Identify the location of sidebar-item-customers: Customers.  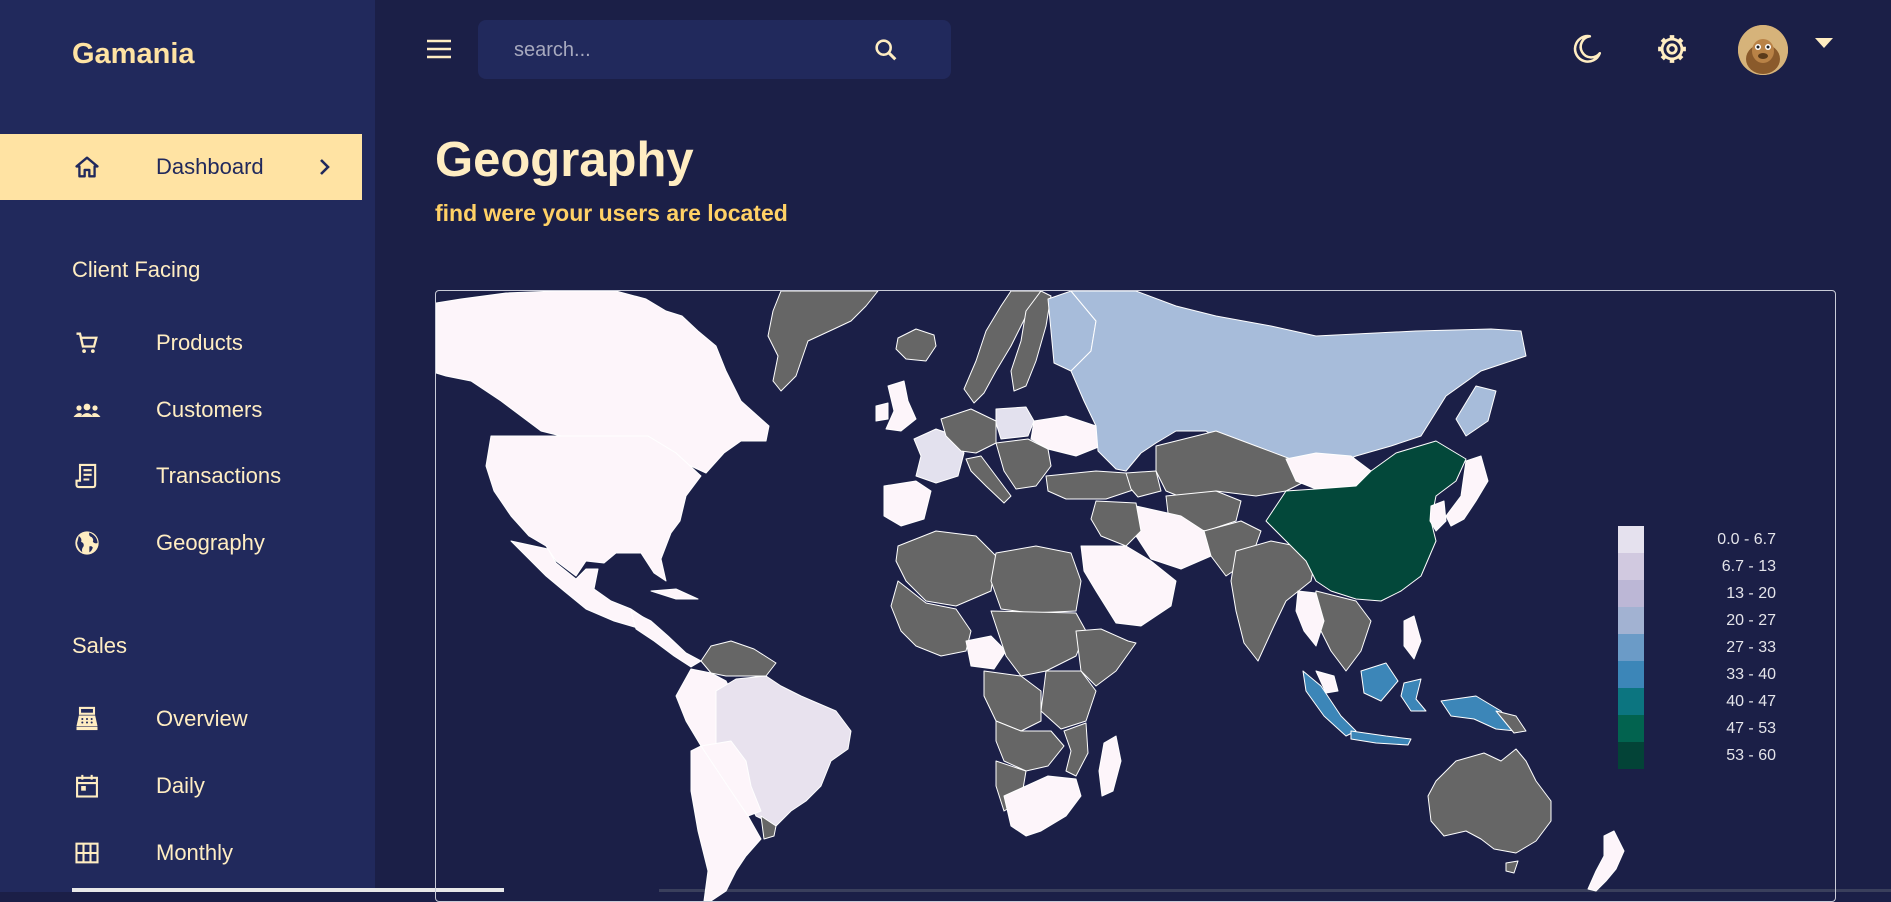
(181, 410).